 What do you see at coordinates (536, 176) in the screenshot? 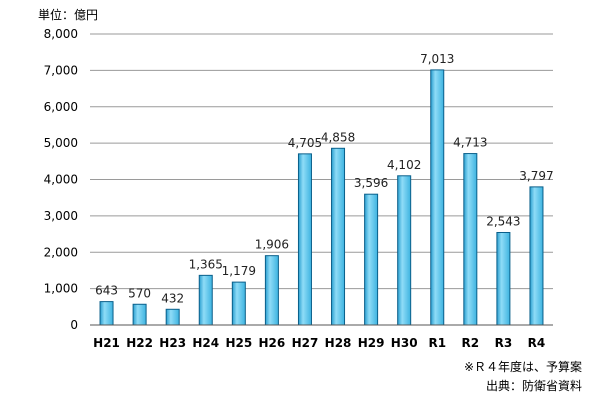
I see `value-label: 3,797` at bounding box center [536, 176].